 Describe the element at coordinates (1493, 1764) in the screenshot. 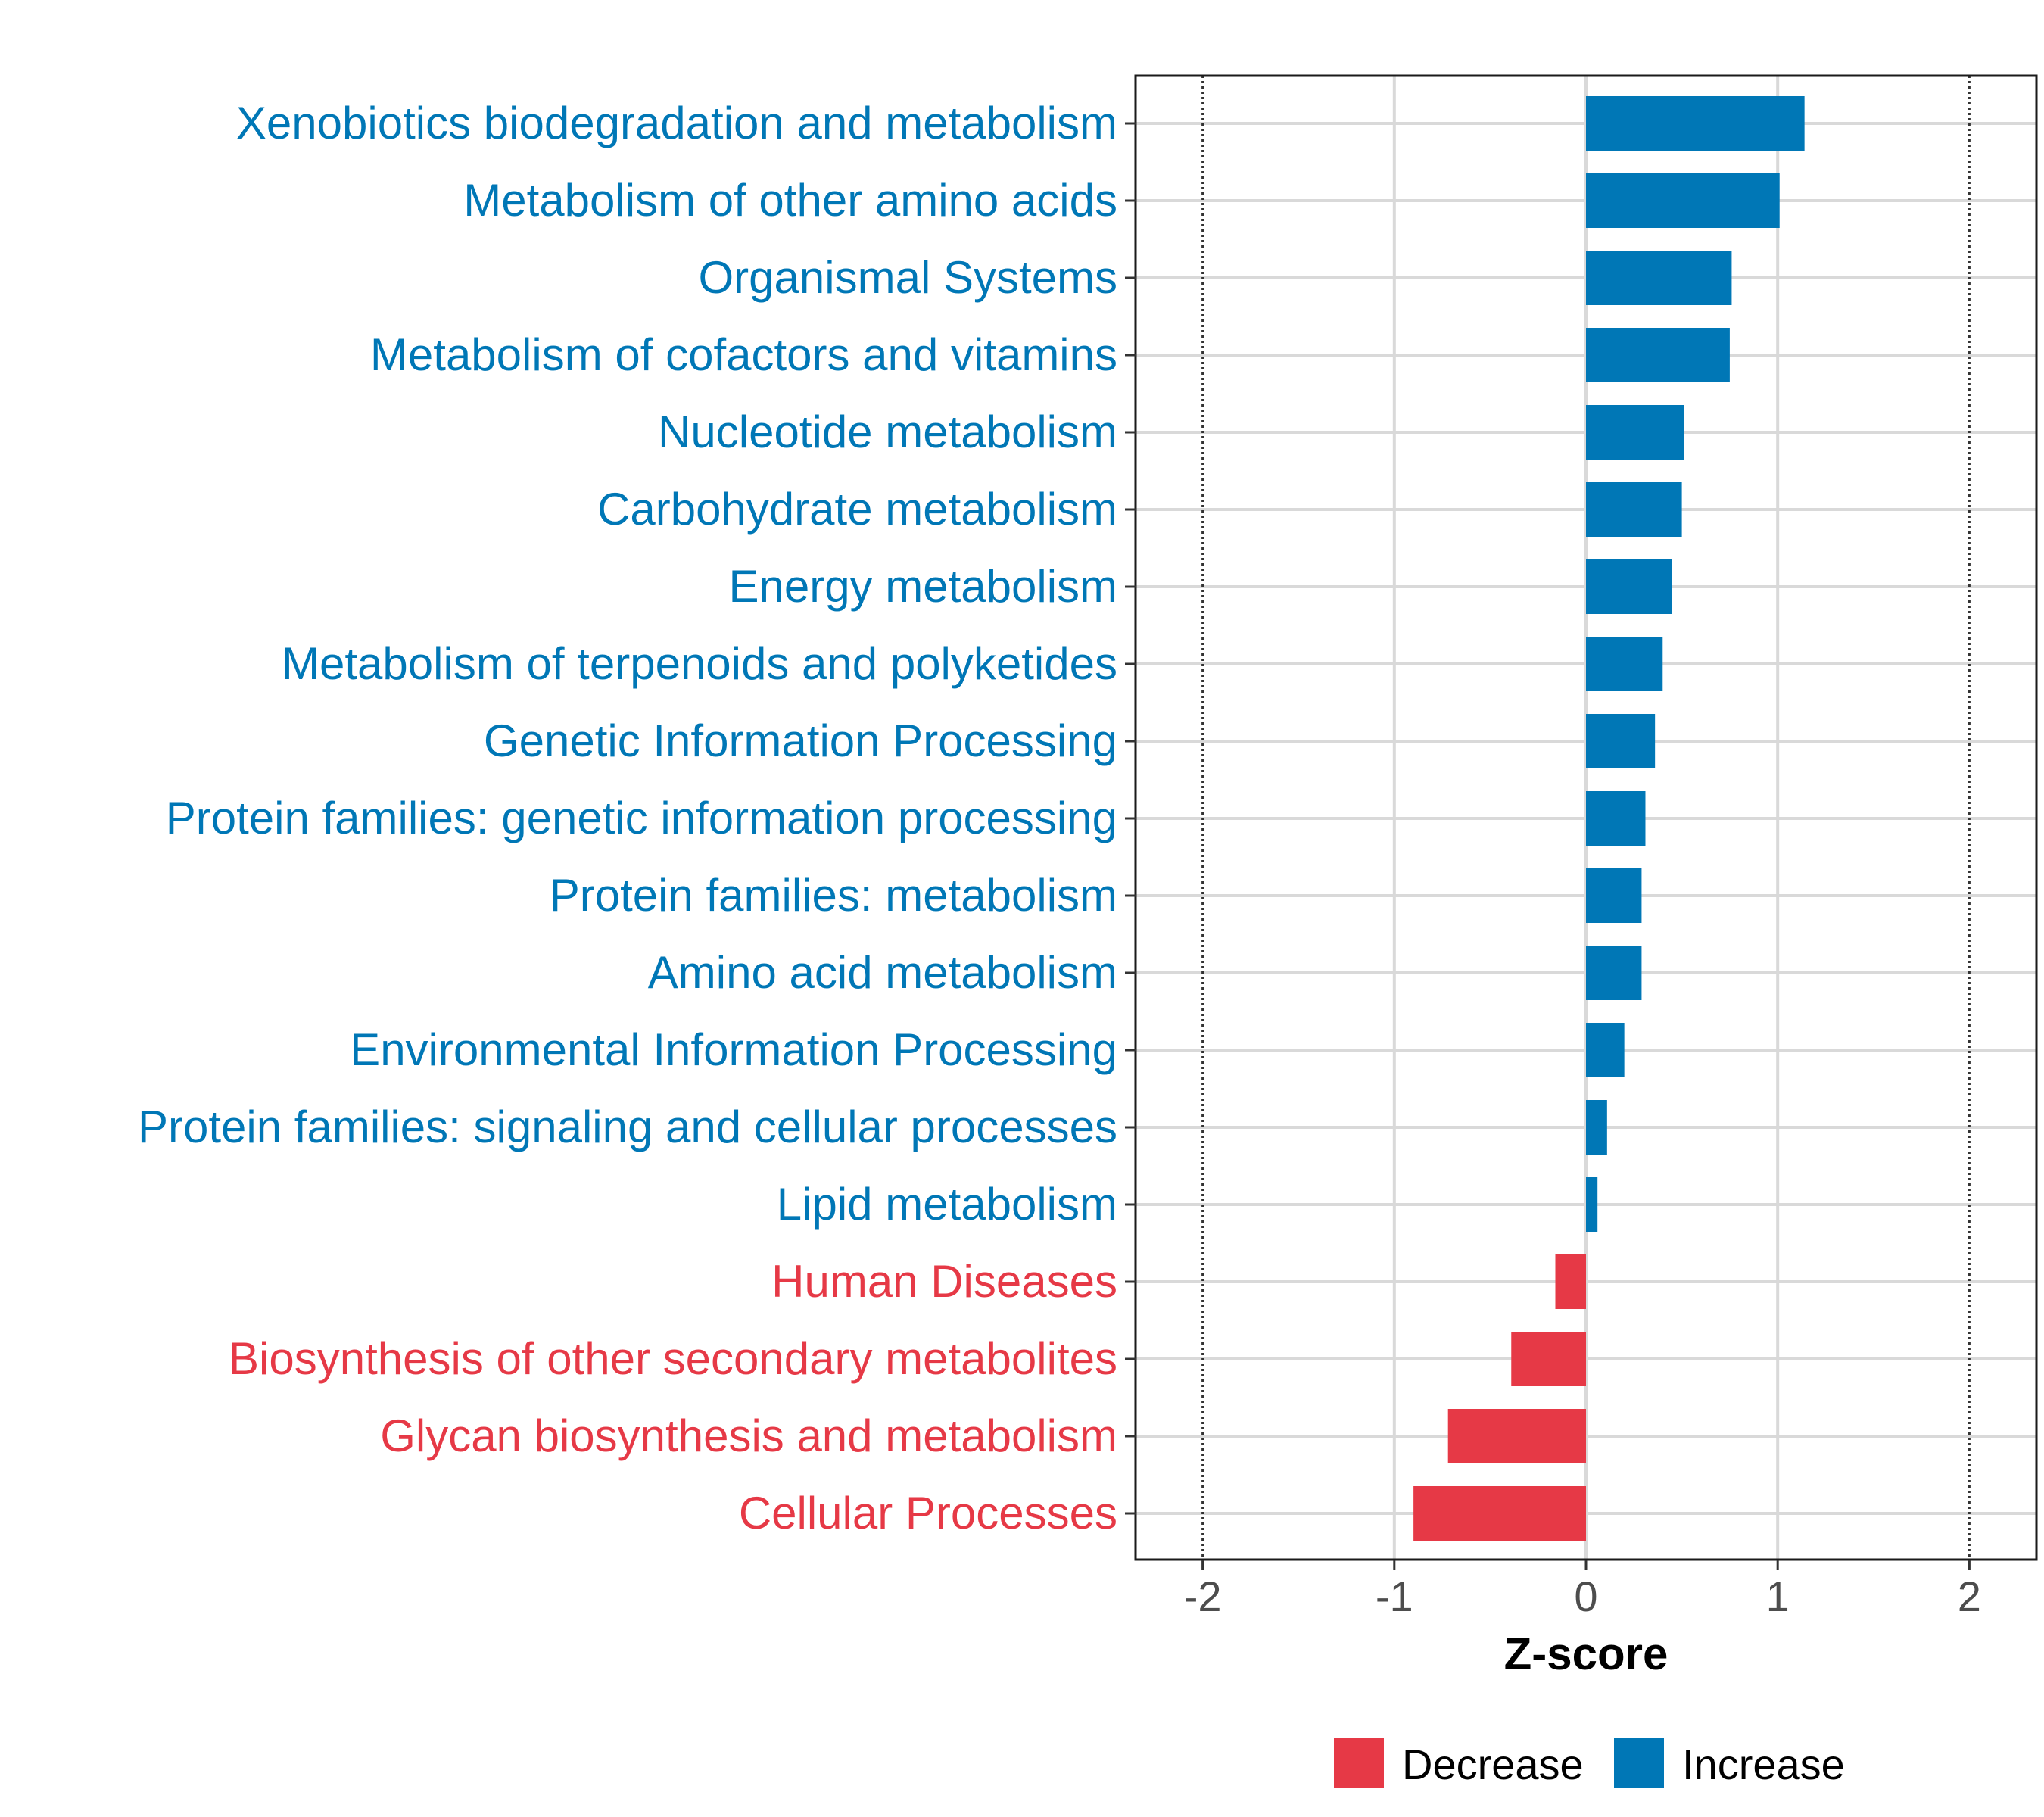

I see `legend-label-decrease: Decrease` at that location.